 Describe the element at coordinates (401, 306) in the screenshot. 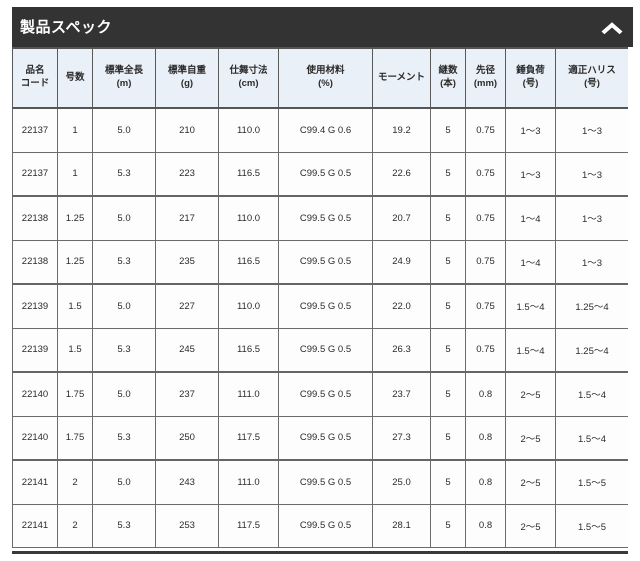

I see `table-cell: 22.0` at that location.